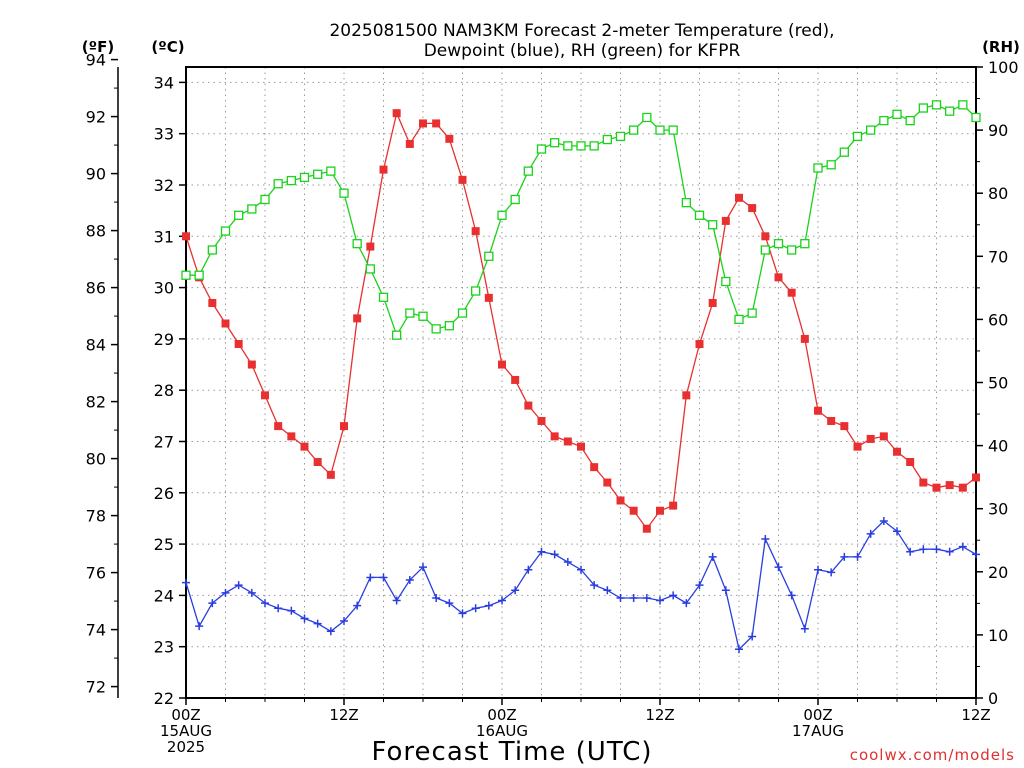 The image size is (1024, 768). Describe the element at coordinates (96, 174) in the screenshot. I see `fahrenheit-tick-label: 90` at that location.